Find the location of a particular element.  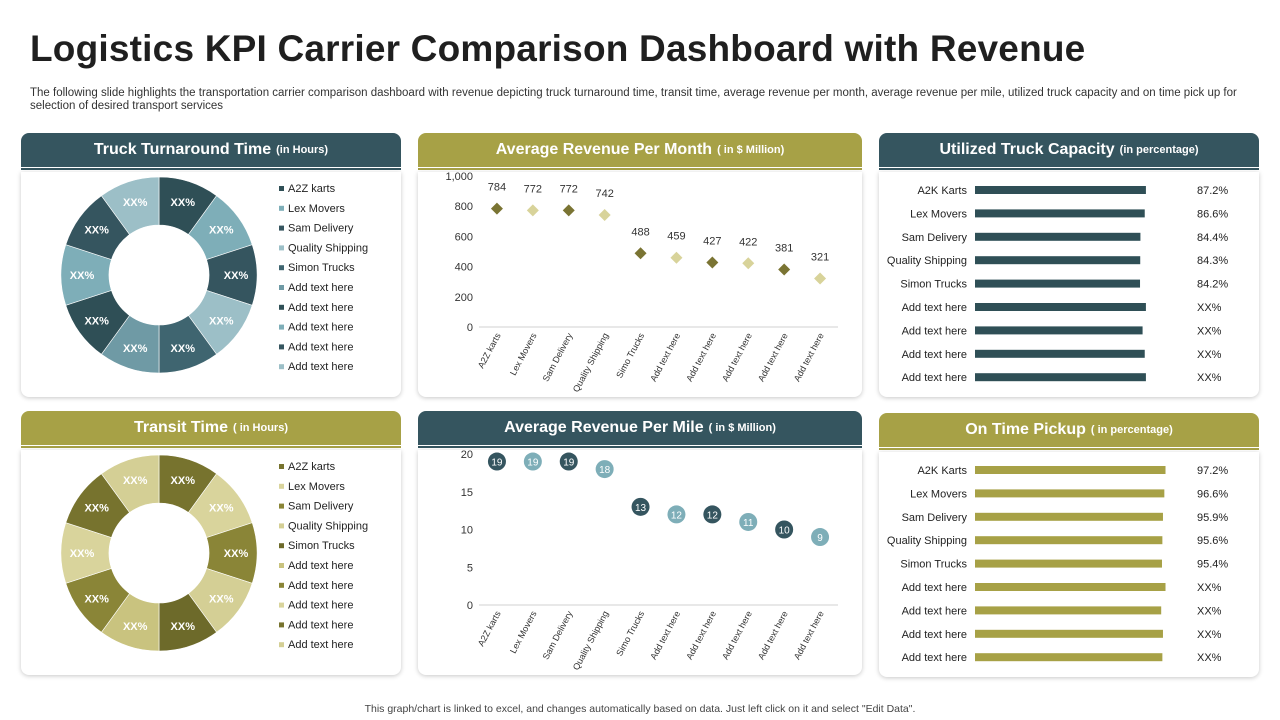

legend-label: Quality Shipping is located at coordinates (328, 526).